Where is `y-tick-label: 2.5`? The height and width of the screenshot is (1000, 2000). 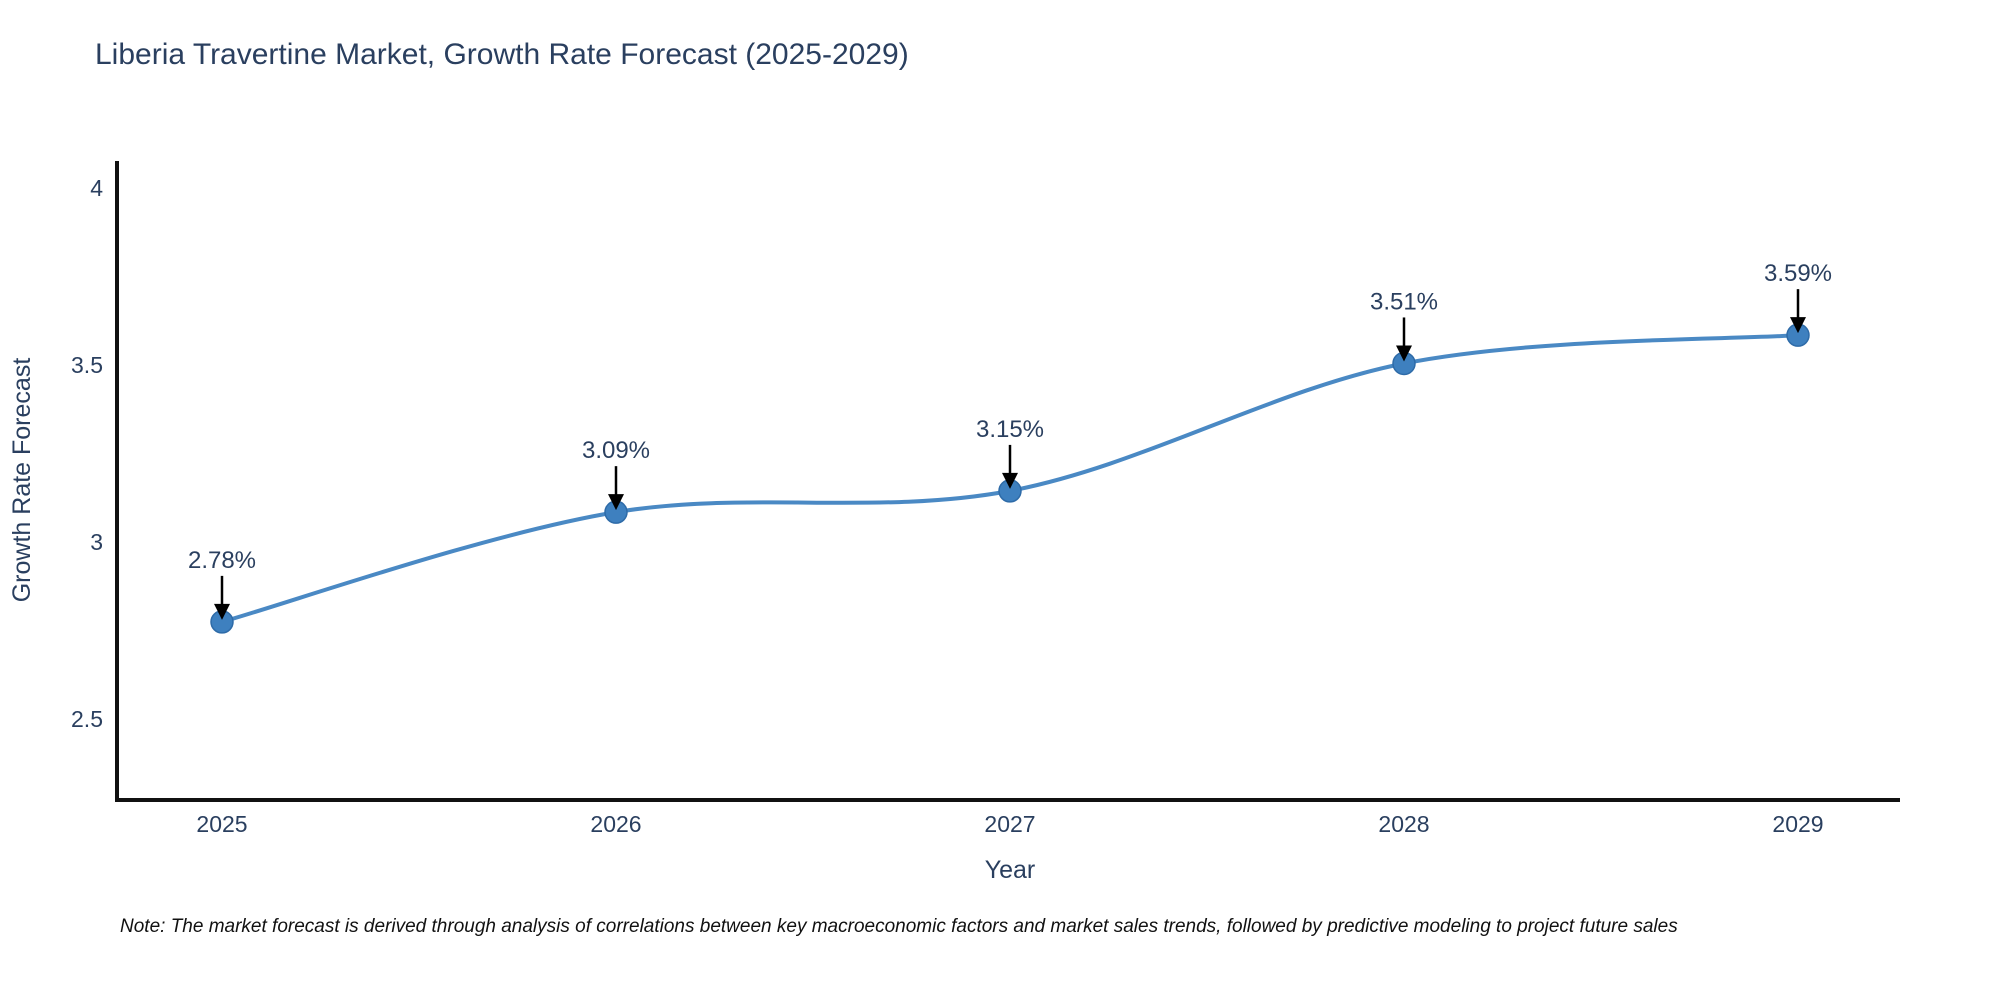 y-tick-label: 2.5 is located at coordinates (87, 719).